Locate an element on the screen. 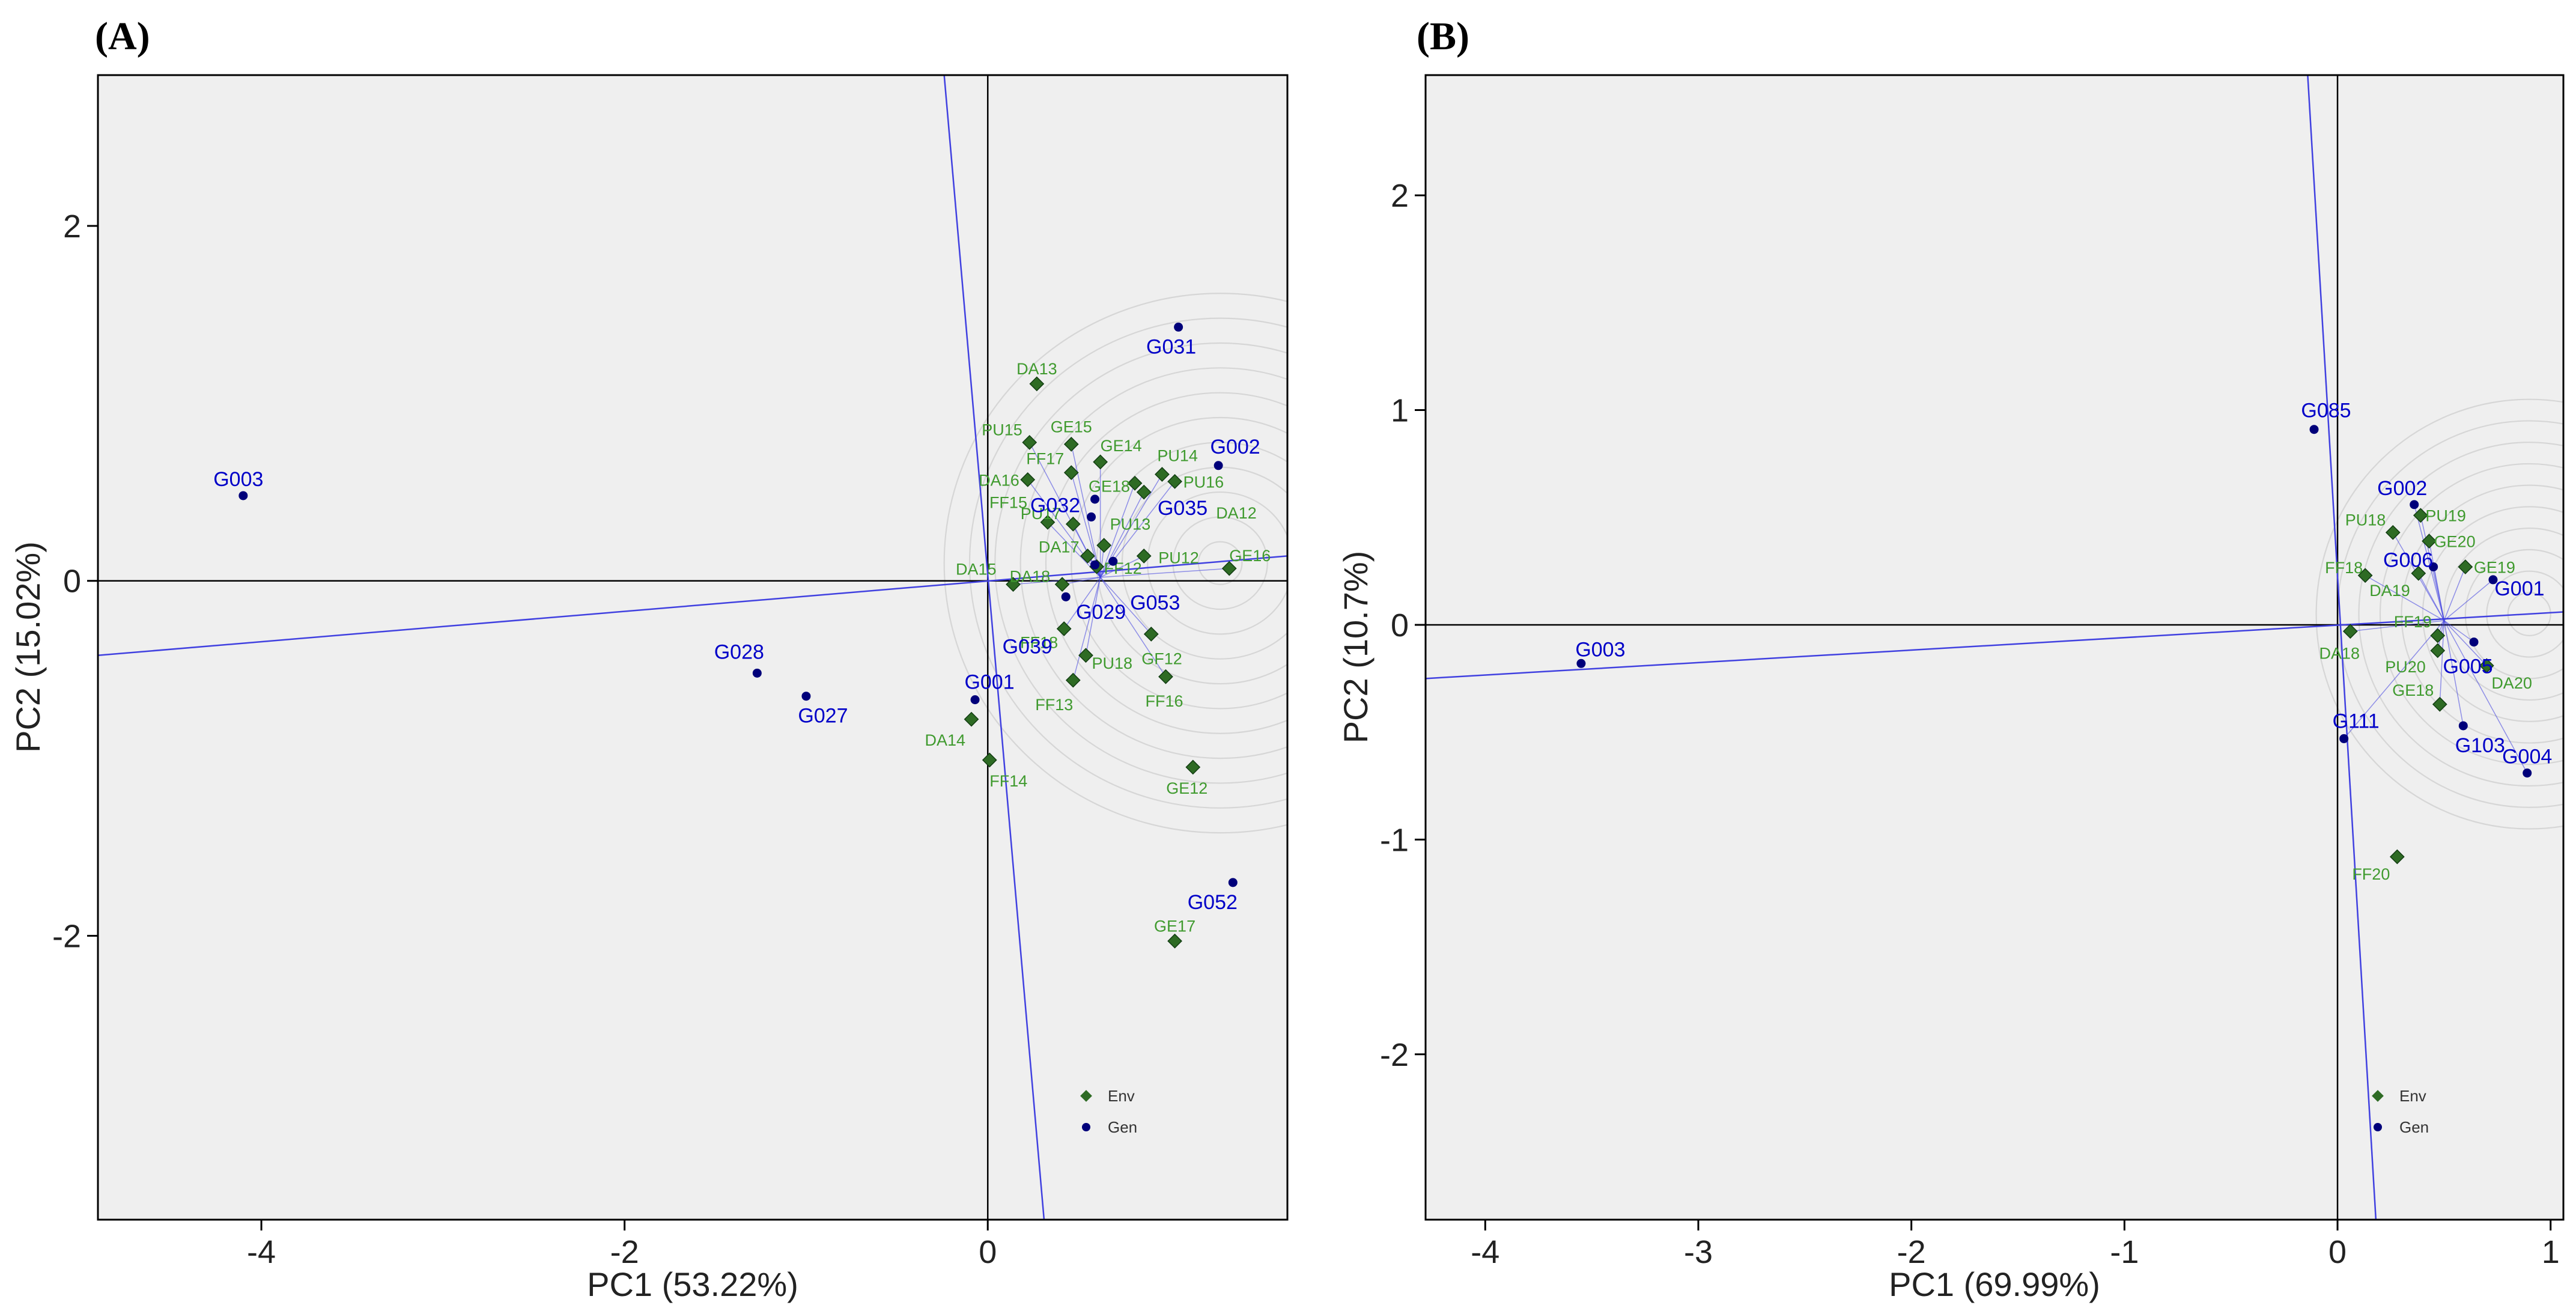 The image size is (2576, 1311). env-point-da19 is located at coordinates (2418, 573).